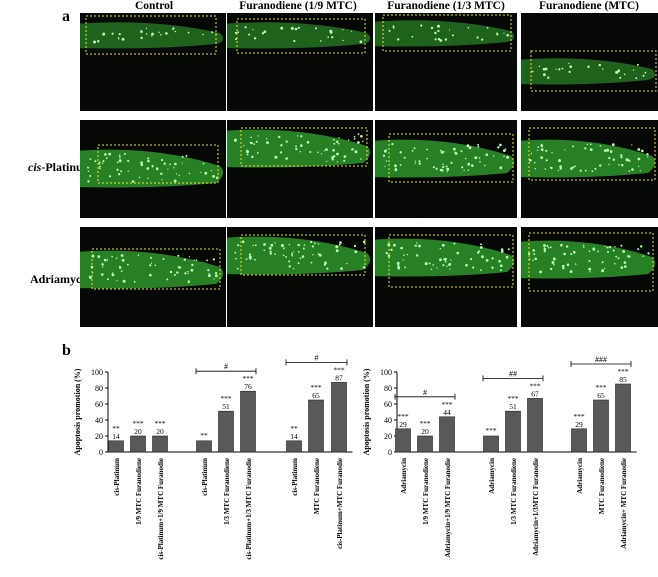 This screenshot has width=658, height=577. I want to click on data-label: 29, so click(579, 424).